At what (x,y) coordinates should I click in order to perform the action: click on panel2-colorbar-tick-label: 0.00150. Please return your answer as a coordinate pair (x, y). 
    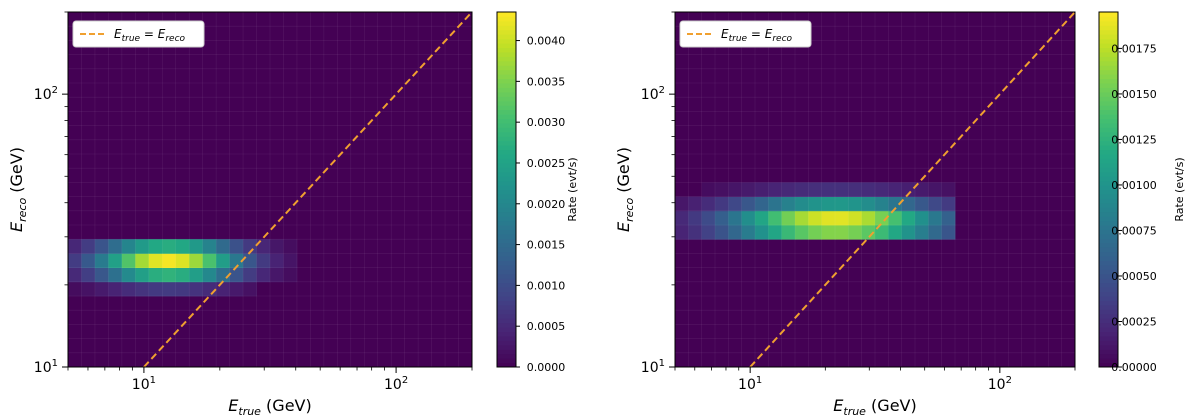
    Looking at the image, I should click on (1134, 94).